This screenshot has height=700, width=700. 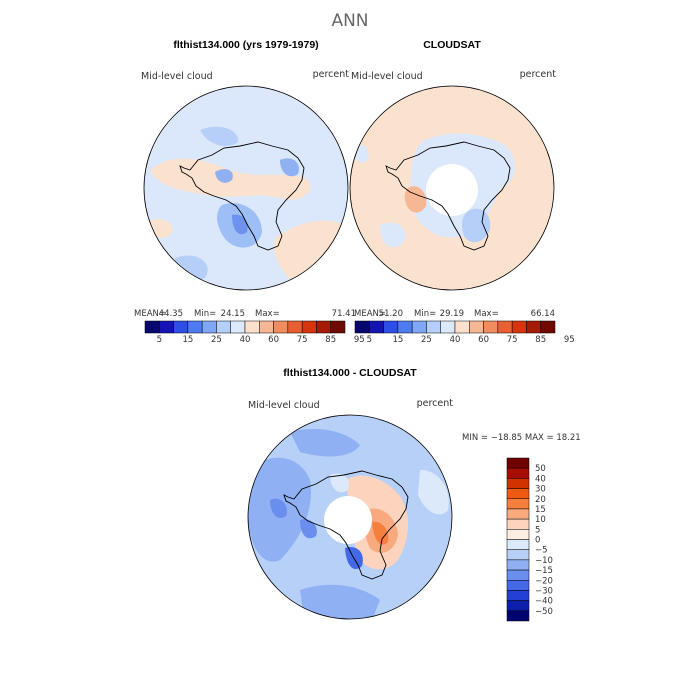 I want to click on colorbar-tick-label: 0, so click(x=537, y=541).